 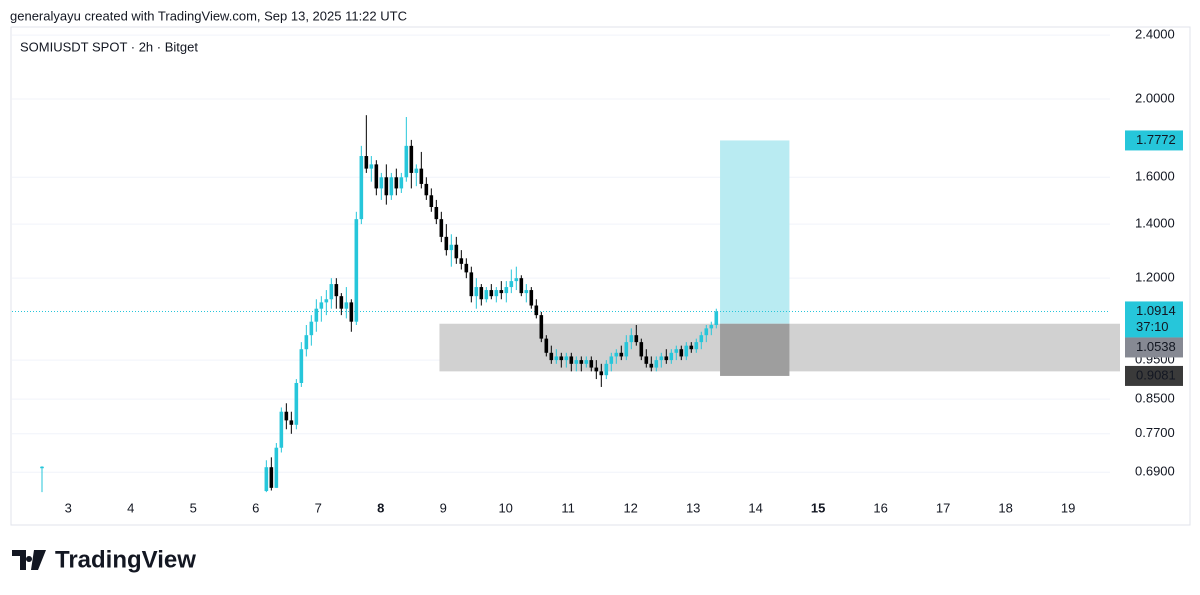 I want to click on x-tick-label: 4, so click(x=130, y=507).